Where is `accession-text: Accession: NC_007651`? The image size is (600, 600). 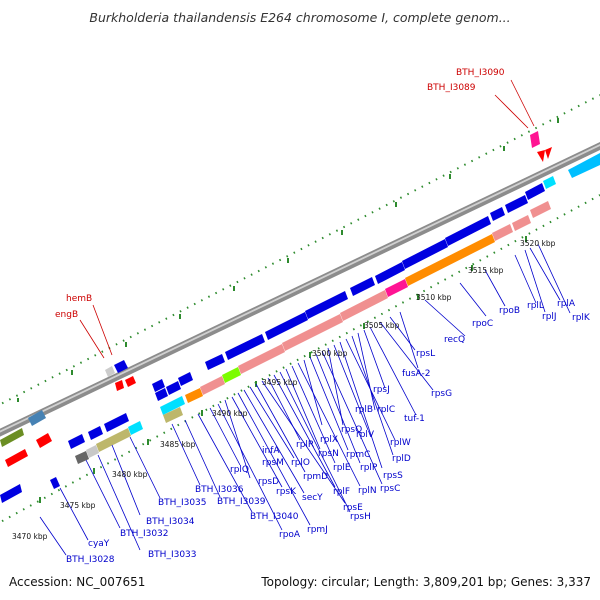
accession-text: Accession: NC_007651 is located at coordinates (77, 582).